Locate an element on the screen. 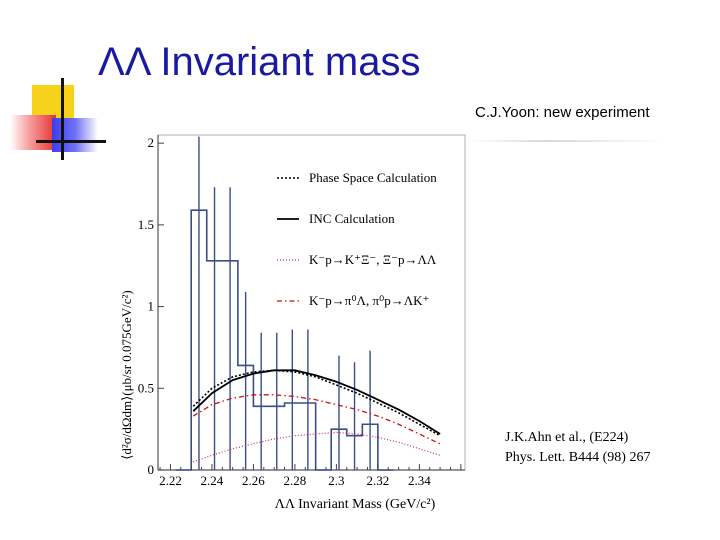 The width and height of the screenshot is (720, 540). legend-label-xi-channel: K⁻p→K⁺Ξ⁻, Ξ⁻p→ΛΛ is located at coordinates (373, 259).